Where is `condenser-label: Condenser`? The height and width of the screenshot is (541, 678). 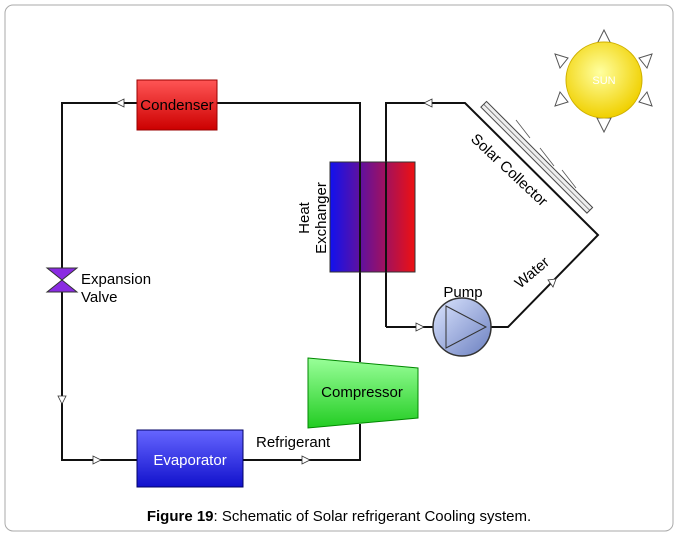
condenser-label: Condenser is located at coordinates (176, 105).